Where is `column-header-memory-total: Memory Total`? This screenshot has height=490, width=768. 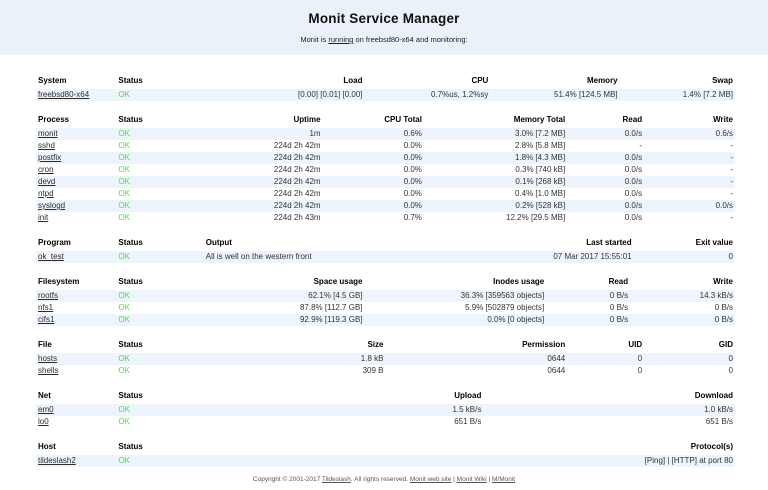
column-header-memory-total: Memory Total is located at coordinates (539, 119).